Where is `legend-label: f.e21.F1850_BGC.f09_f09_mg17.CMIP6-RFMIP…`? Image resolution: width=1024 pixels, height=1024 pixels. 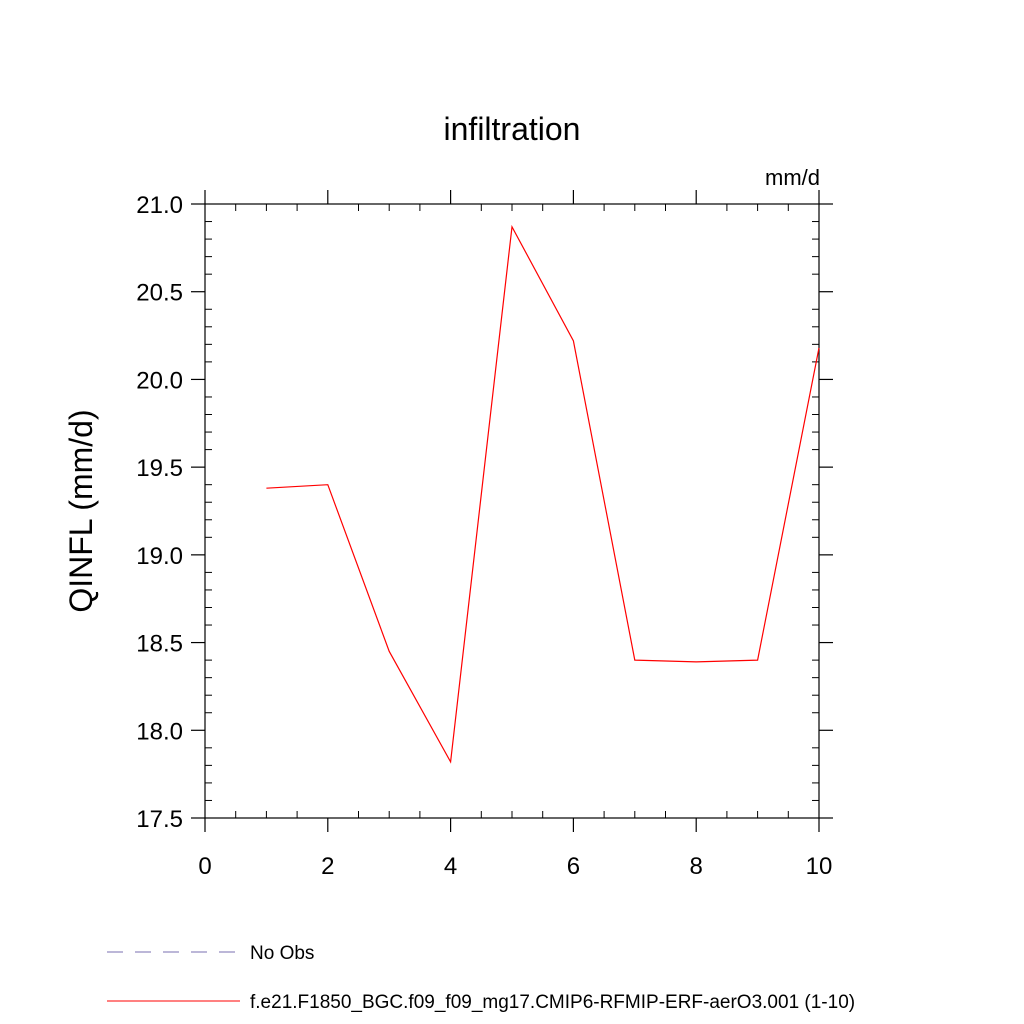
legend-label: f.e21.F1850_BGC.f09_f09_mg17.CMIP6-RFMIP… is located at coordinates (552, 1002).